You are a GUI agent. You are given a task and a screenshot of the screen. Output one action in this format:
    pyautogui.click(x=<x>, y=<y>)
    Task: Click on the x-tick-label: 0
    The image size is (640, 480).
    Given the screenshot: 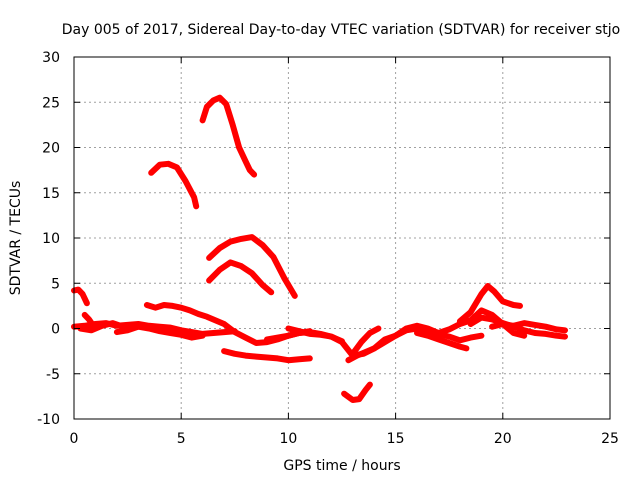 What is the action you would take?
    pyautogui.click(x=74, y=439)
    